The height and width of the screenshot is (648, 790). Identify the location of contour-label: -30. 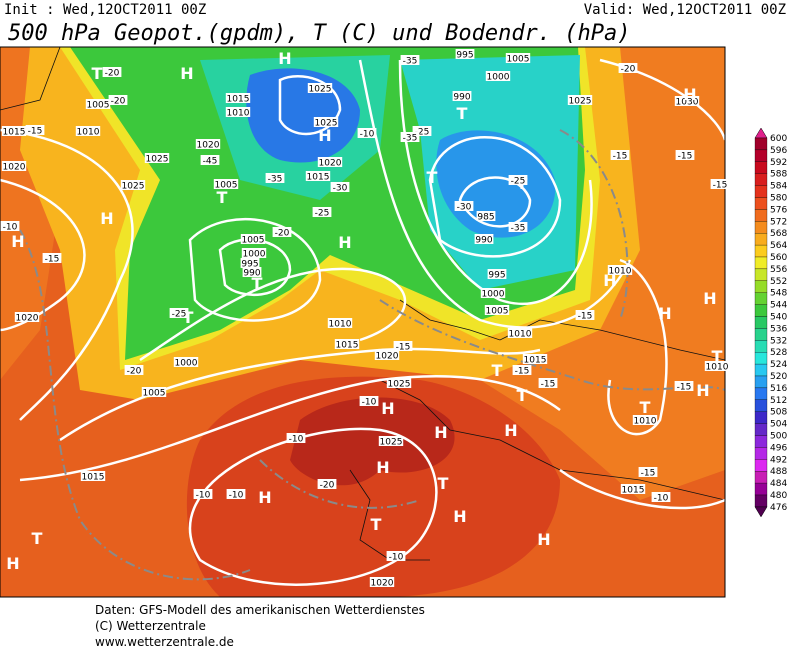
(464, 208).